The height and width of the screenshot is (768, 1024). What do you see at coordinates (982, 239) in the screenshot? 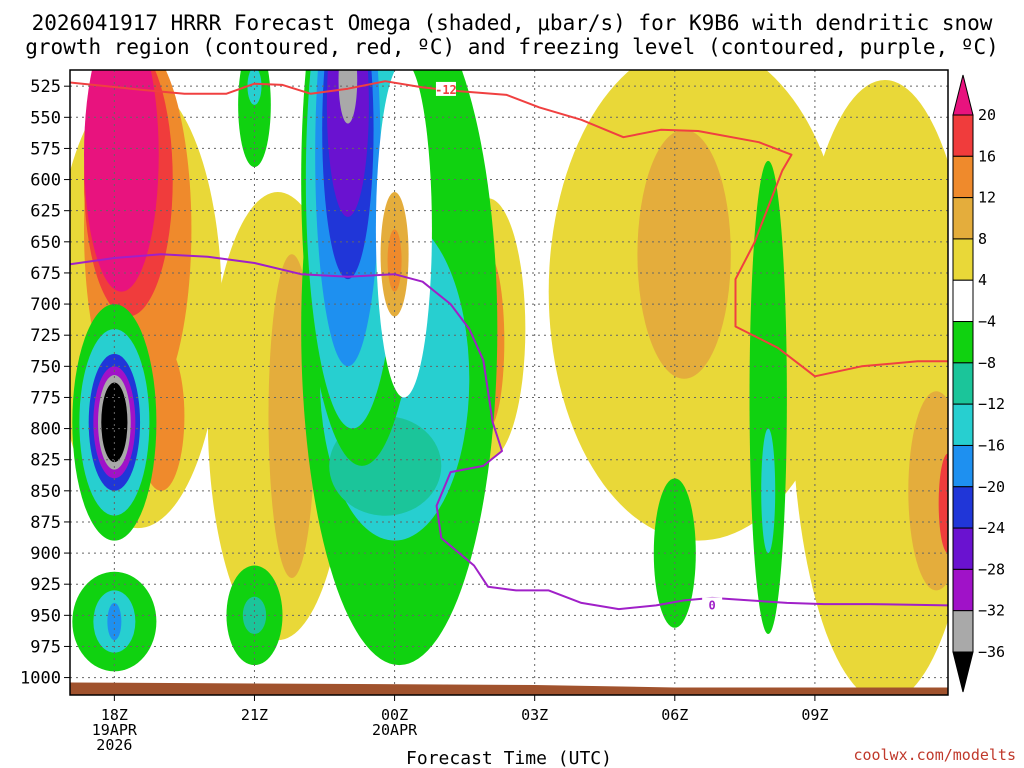
I see `colorbar-label: 8` at bounding box center [982, 239].